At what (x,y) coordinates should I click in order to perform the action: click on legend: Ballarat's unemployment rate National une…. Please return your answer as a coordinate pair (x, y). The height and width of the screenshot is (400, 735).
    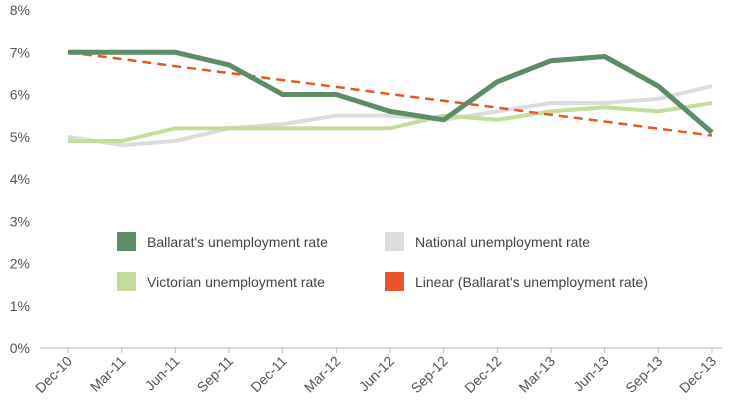
    Looking at the image, I should click on (382, 261).